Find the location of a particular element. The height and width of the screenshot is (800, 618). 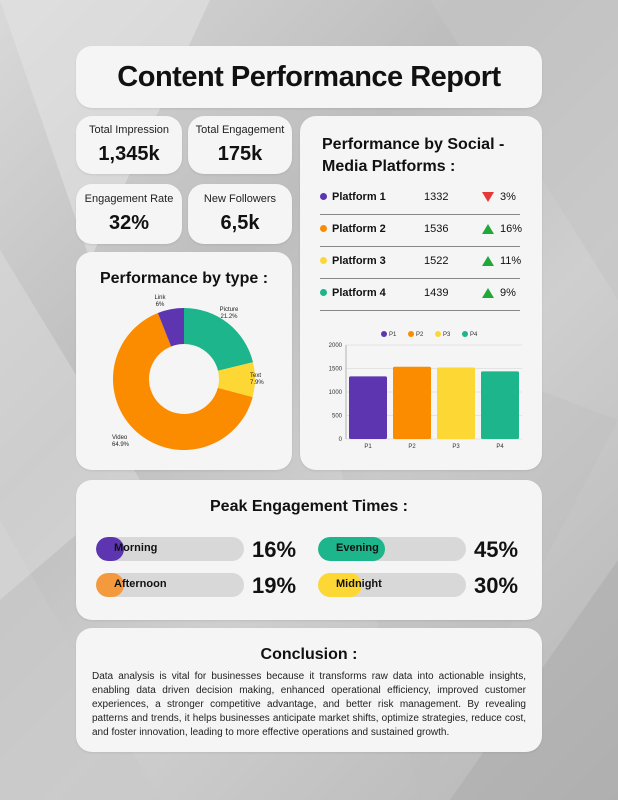

stat-total-impression: Total Impression 1,345k is located at coordinates (129, 145).